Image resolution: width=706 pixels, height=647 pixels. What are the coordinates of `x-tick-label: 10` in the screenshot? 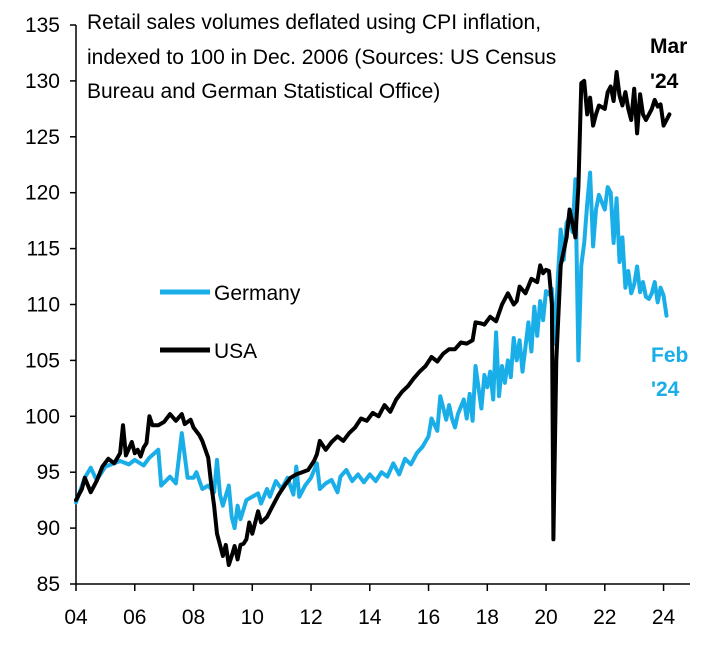 It's located at (252, 617).